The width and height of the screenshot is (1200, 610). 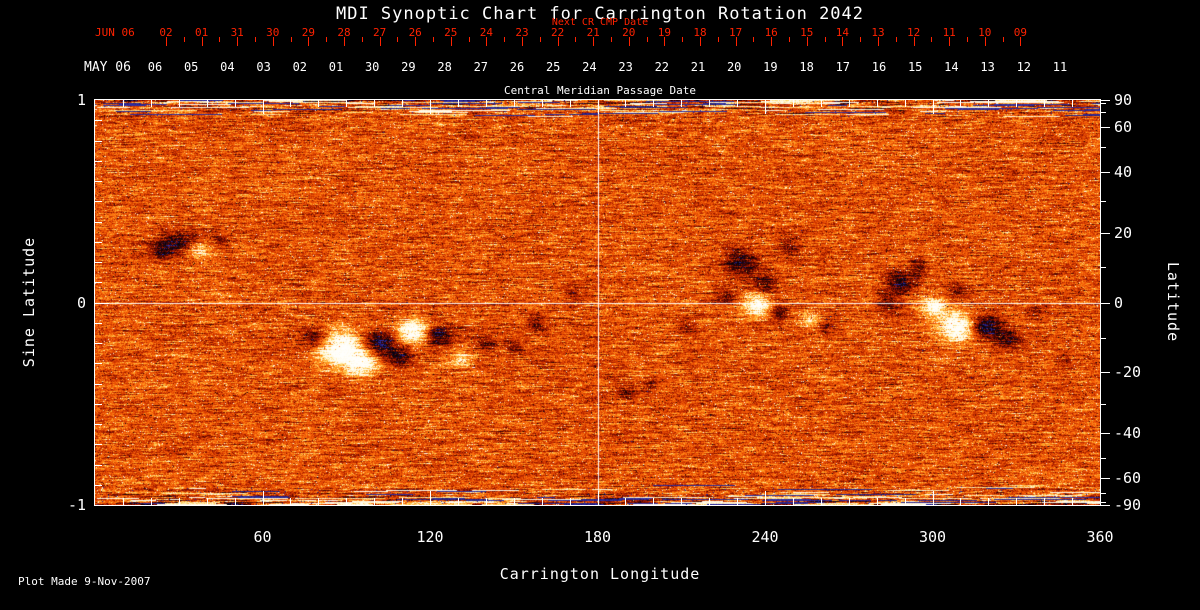 What do you see at coordinates (734, 67) in the screenshot?
I see `cmp-date-label: 20` at bounding box center [734, 67].